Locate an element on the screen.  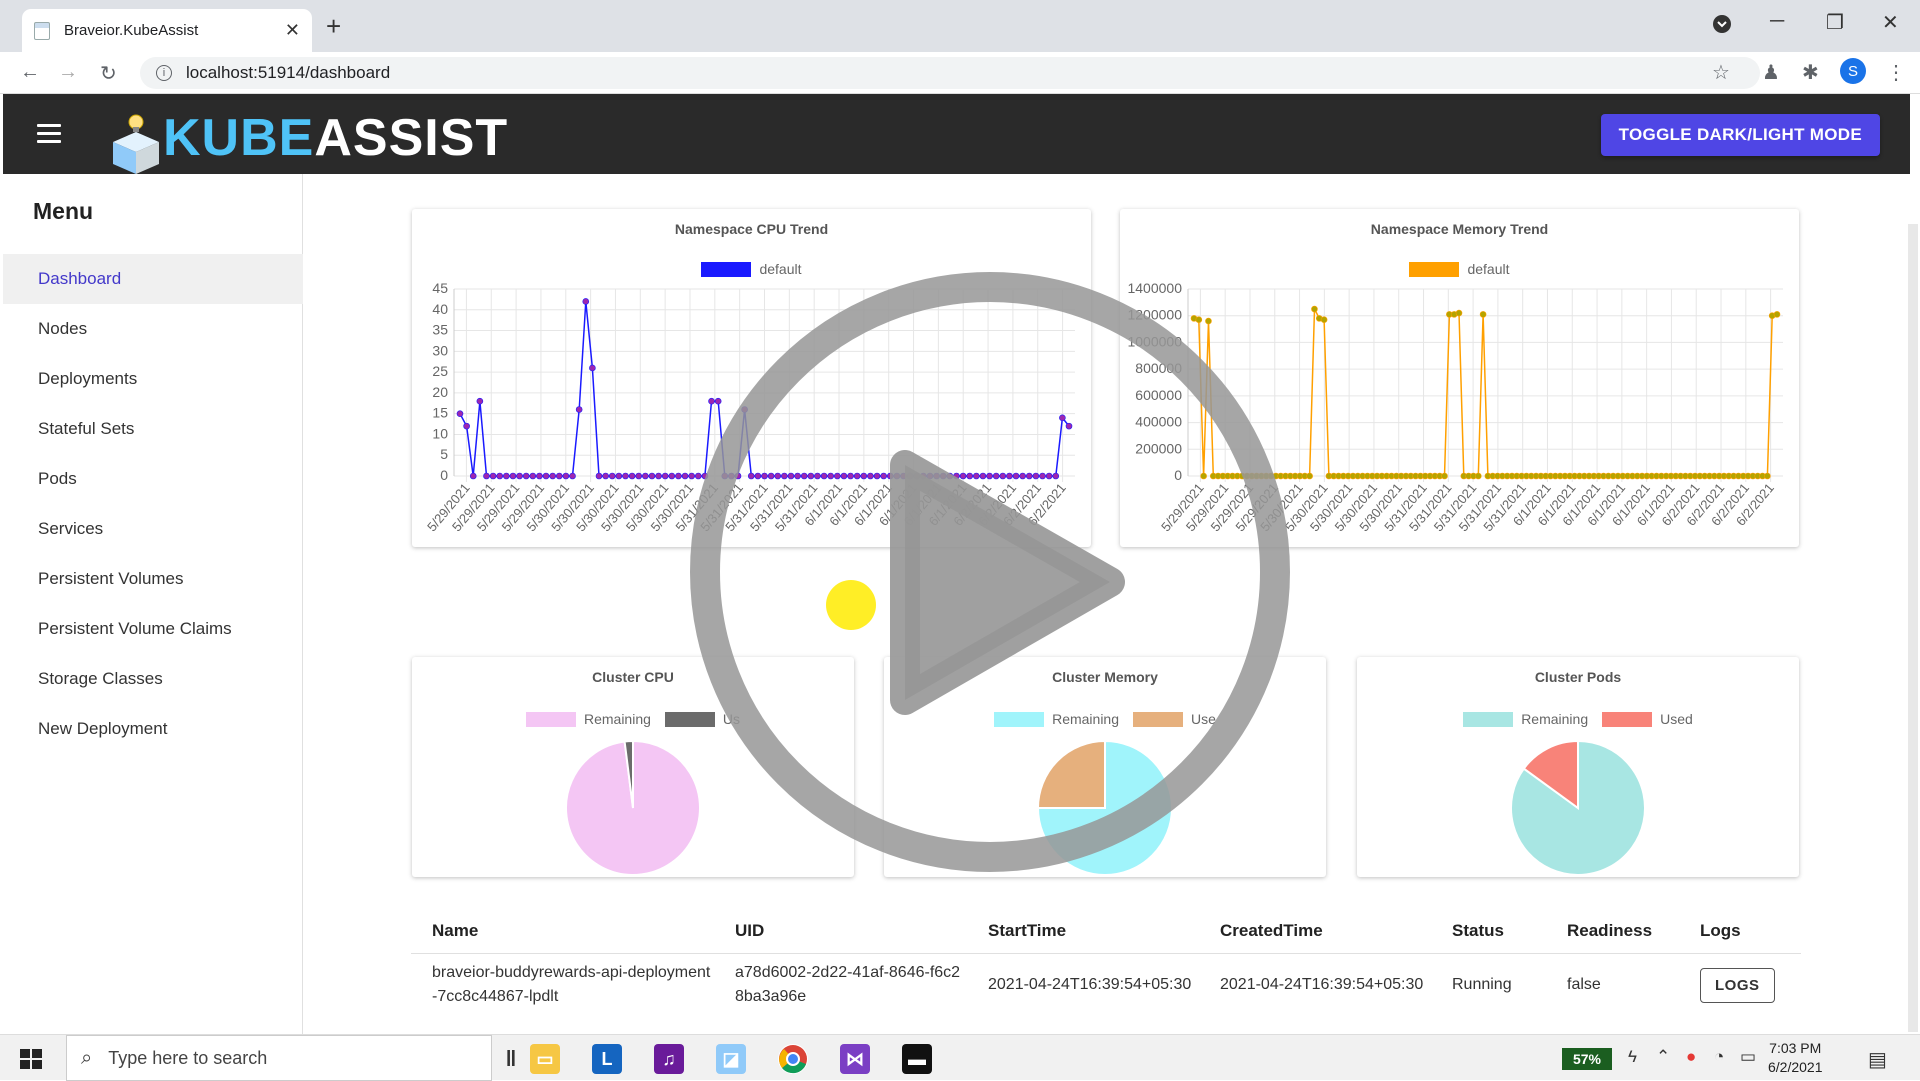
minimize-icon: ─ is located at coordinates (1777, 21).